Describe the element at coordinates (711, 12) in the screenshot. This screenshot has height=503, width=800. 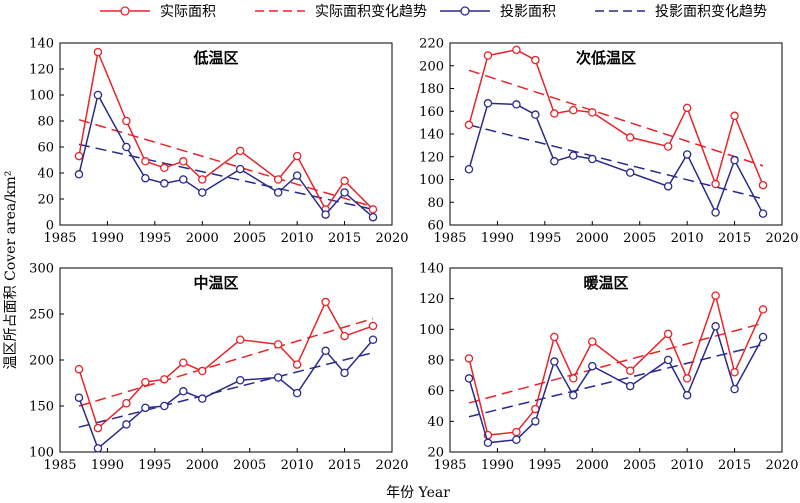
I see `legend-label: 投影面积变化趋势` at that location.